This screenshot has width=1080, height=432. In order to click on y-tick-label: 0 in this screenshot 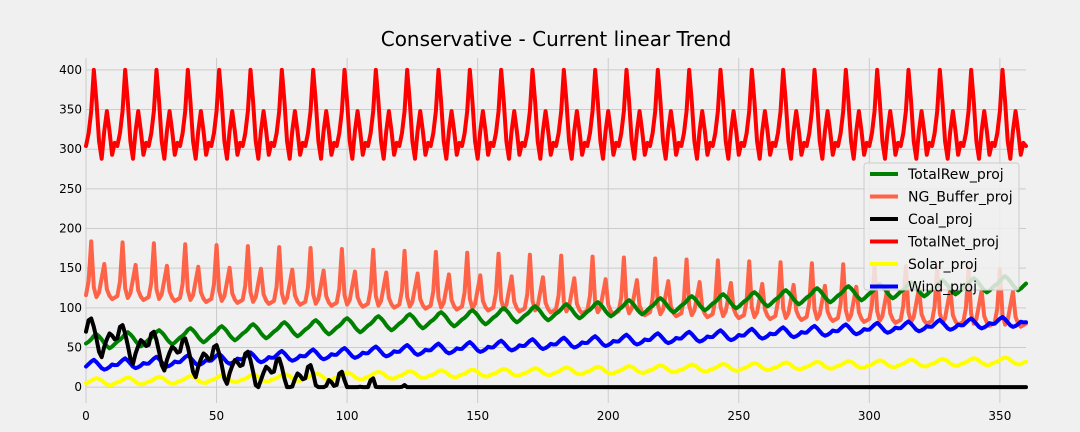, I will do `click(78, 387)`.